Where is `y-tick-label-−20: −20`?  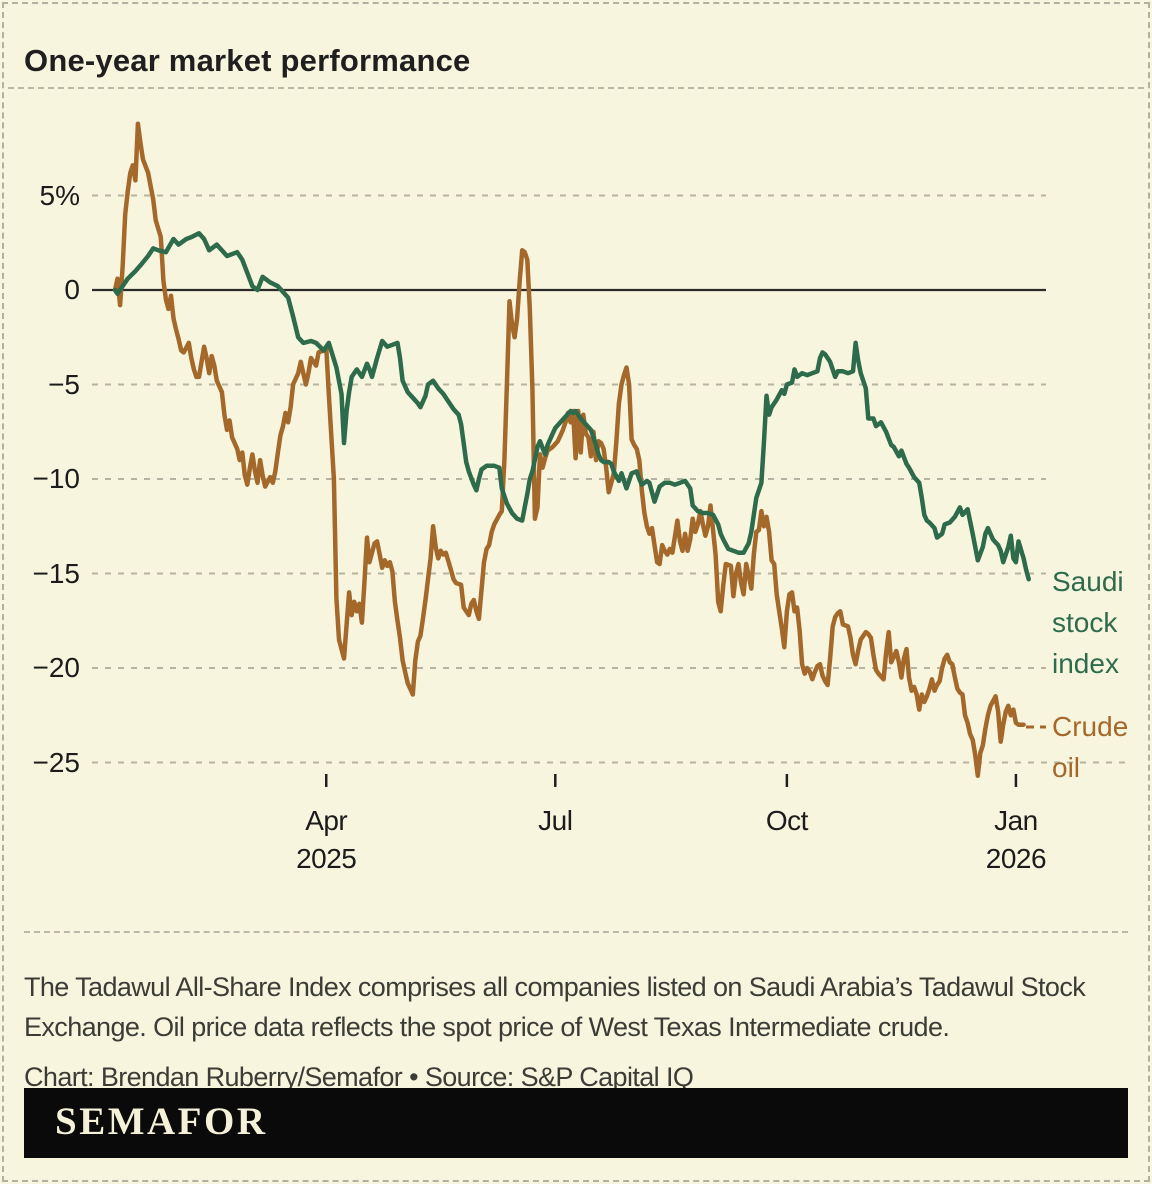 y-tick-label-−20: −20 is located at coordinates (56, 667).